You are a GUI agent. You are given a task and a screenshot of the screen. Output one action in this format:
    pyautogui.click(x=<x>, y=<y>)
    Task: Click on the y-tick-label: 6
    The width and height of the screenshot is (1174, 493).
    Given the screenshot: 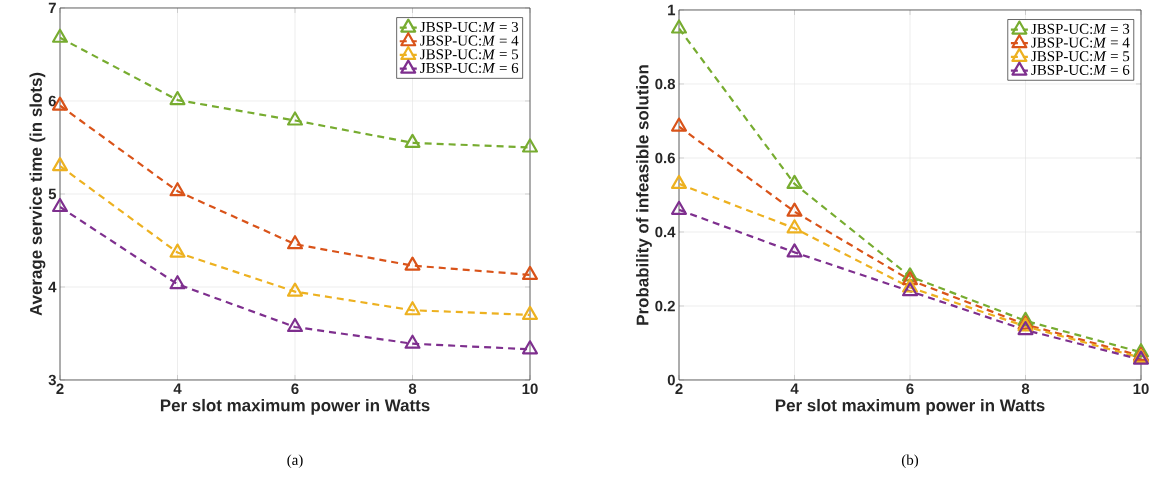 What is the action you would take?
    pyautogui.click(x=52, y=101)
    